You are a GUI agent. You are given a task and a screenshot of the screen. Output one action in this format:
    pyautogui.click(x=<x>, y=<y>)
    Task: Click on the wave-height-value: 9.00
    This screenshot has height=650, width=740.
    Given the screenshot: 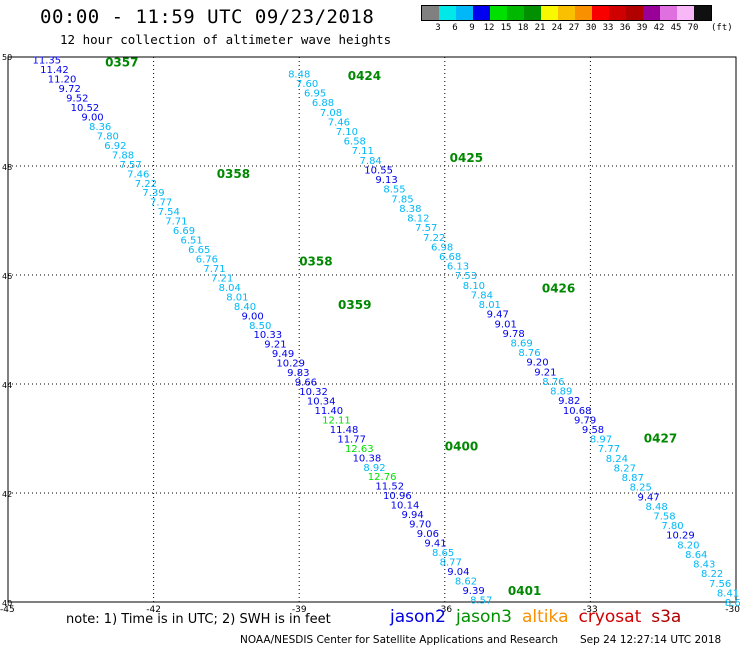 What is the action you would take?
    pyautogui.click(x=92, y=118)
    